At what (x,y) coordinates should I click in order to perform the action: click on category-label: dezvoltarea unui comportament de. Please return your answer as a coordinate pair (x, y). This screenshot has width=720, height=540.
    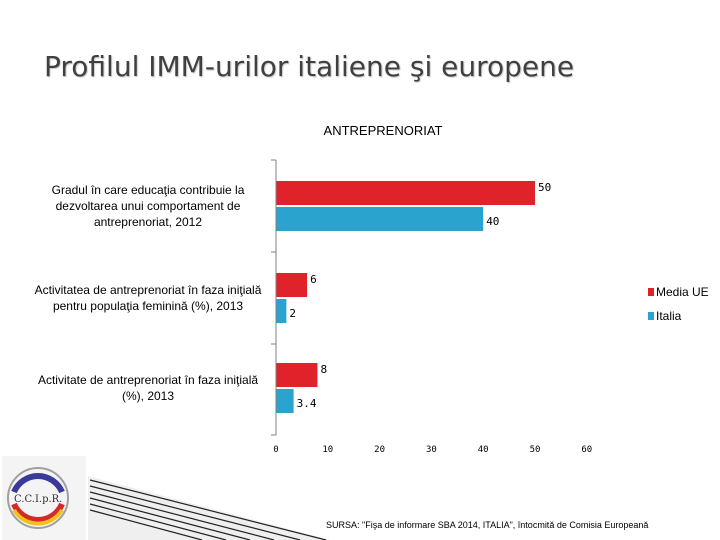
    Looking at the image, I should click on (148, 206).